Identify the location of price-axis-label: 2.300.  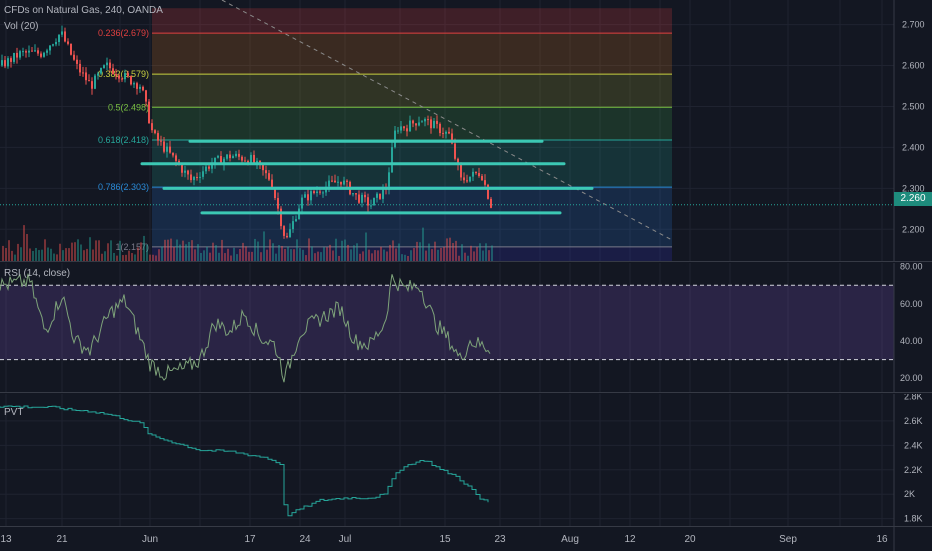
(913, 188).